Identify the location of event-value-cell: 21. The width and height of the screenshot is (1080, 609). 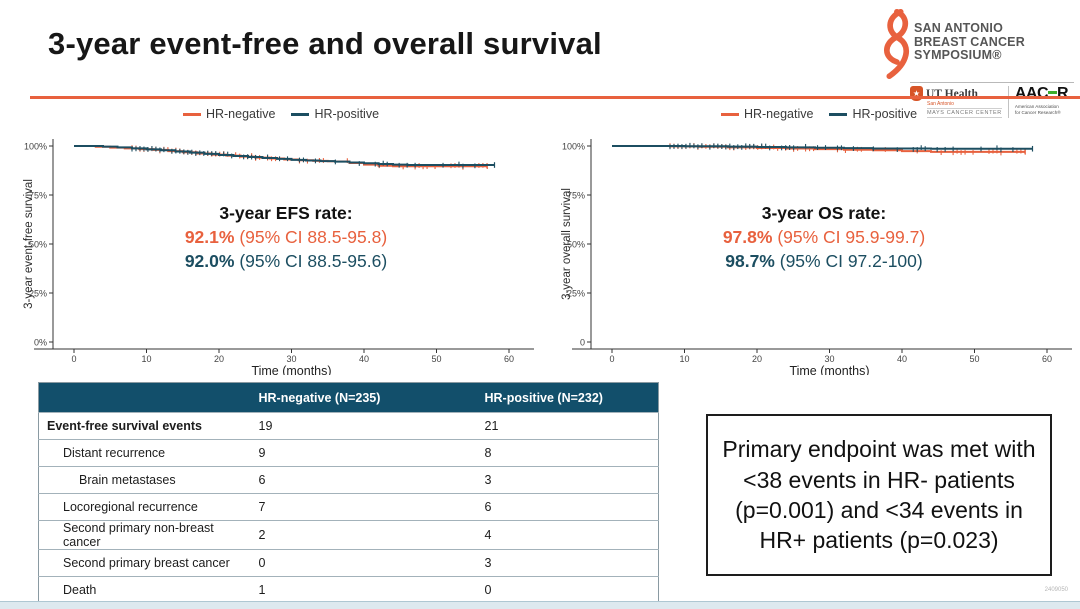
(568, 426).